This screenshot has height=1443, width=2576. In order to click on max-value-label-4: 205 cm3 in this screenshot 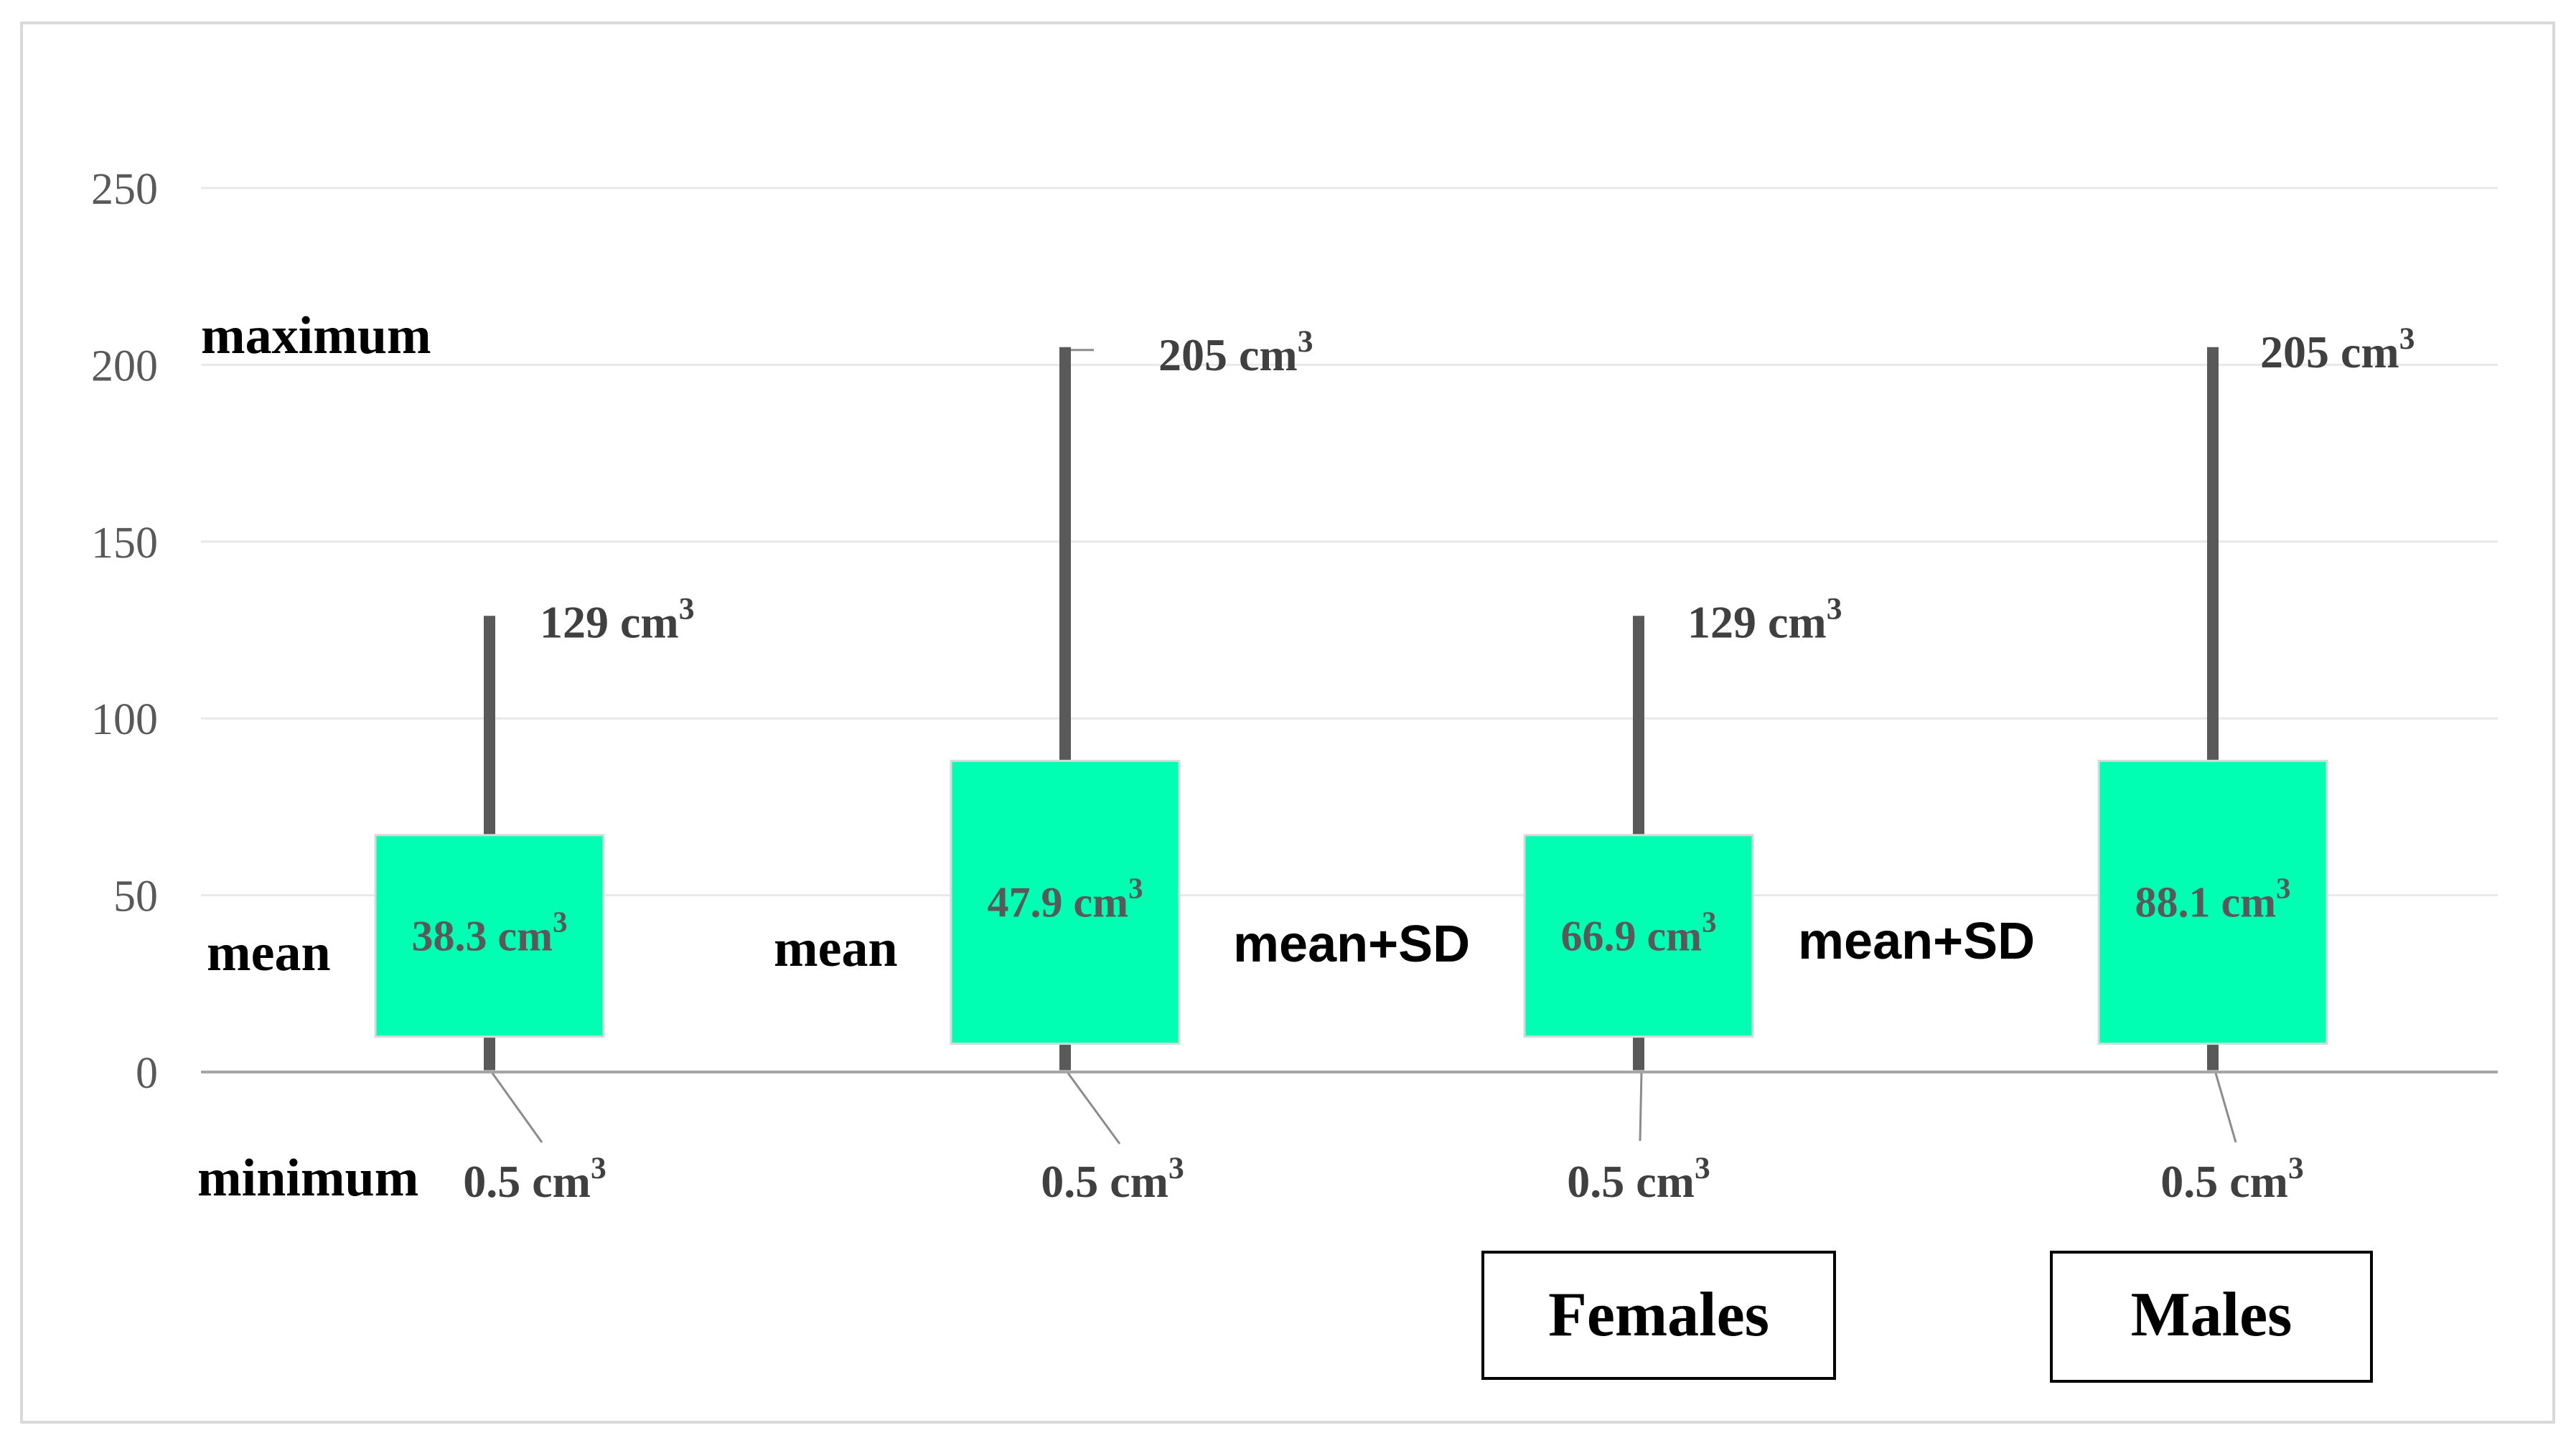, I will do `click(2337, 349)`.